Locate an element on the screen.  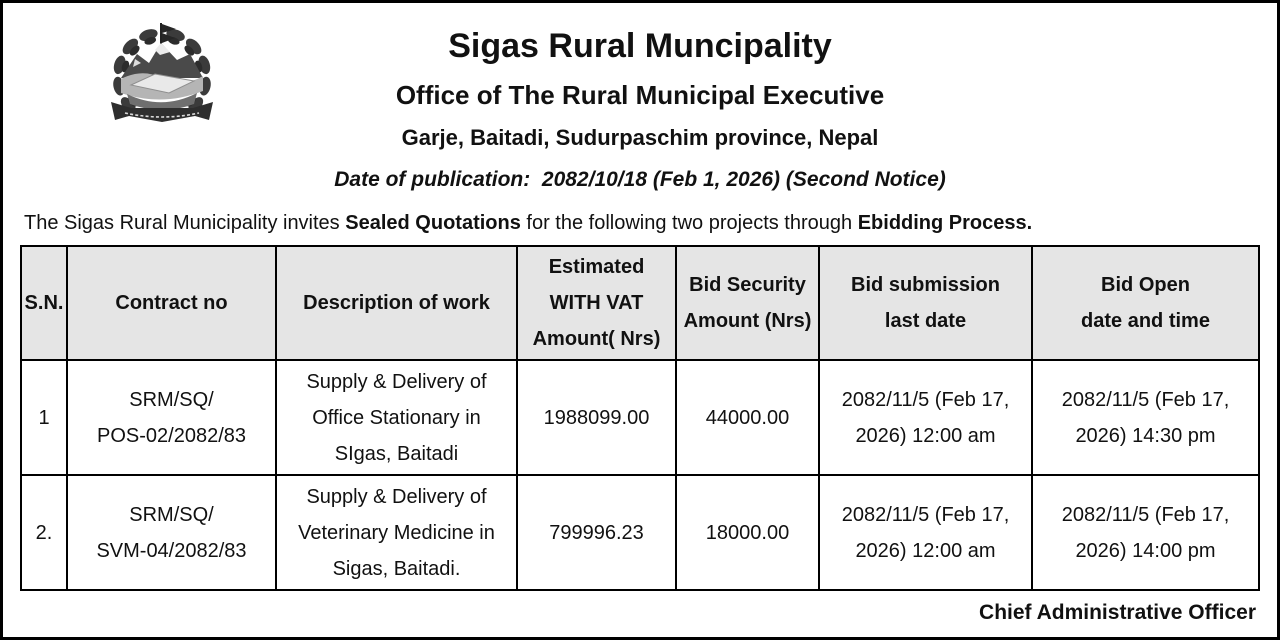
cell-open-date: 2082/11/5 (Feb 17, 2026) 14:30 pm is located at coordinates (1145, 417).